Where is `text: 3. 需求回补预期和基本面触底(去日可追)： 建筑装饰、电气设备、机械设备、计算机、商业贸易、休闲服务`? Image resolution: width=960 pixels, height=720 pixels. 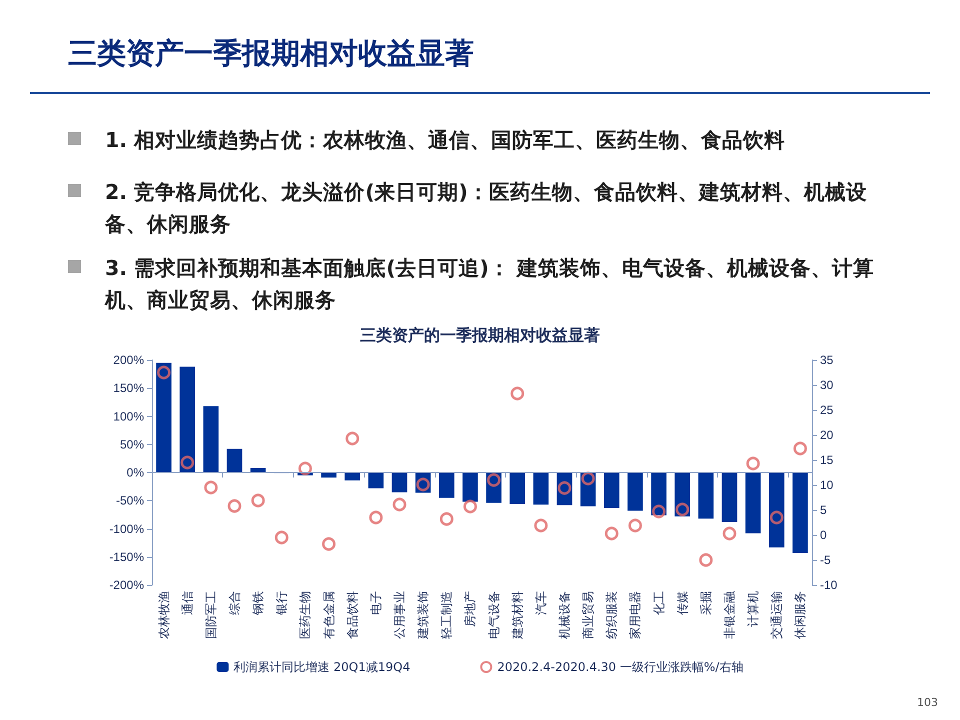
text: 3. 需求回补预期和基本面触底(去日可追)： 建筑装饰、电气设备、机械设备、计算机、商业贸易、休闲服务 is located at coordinates (490, 284).